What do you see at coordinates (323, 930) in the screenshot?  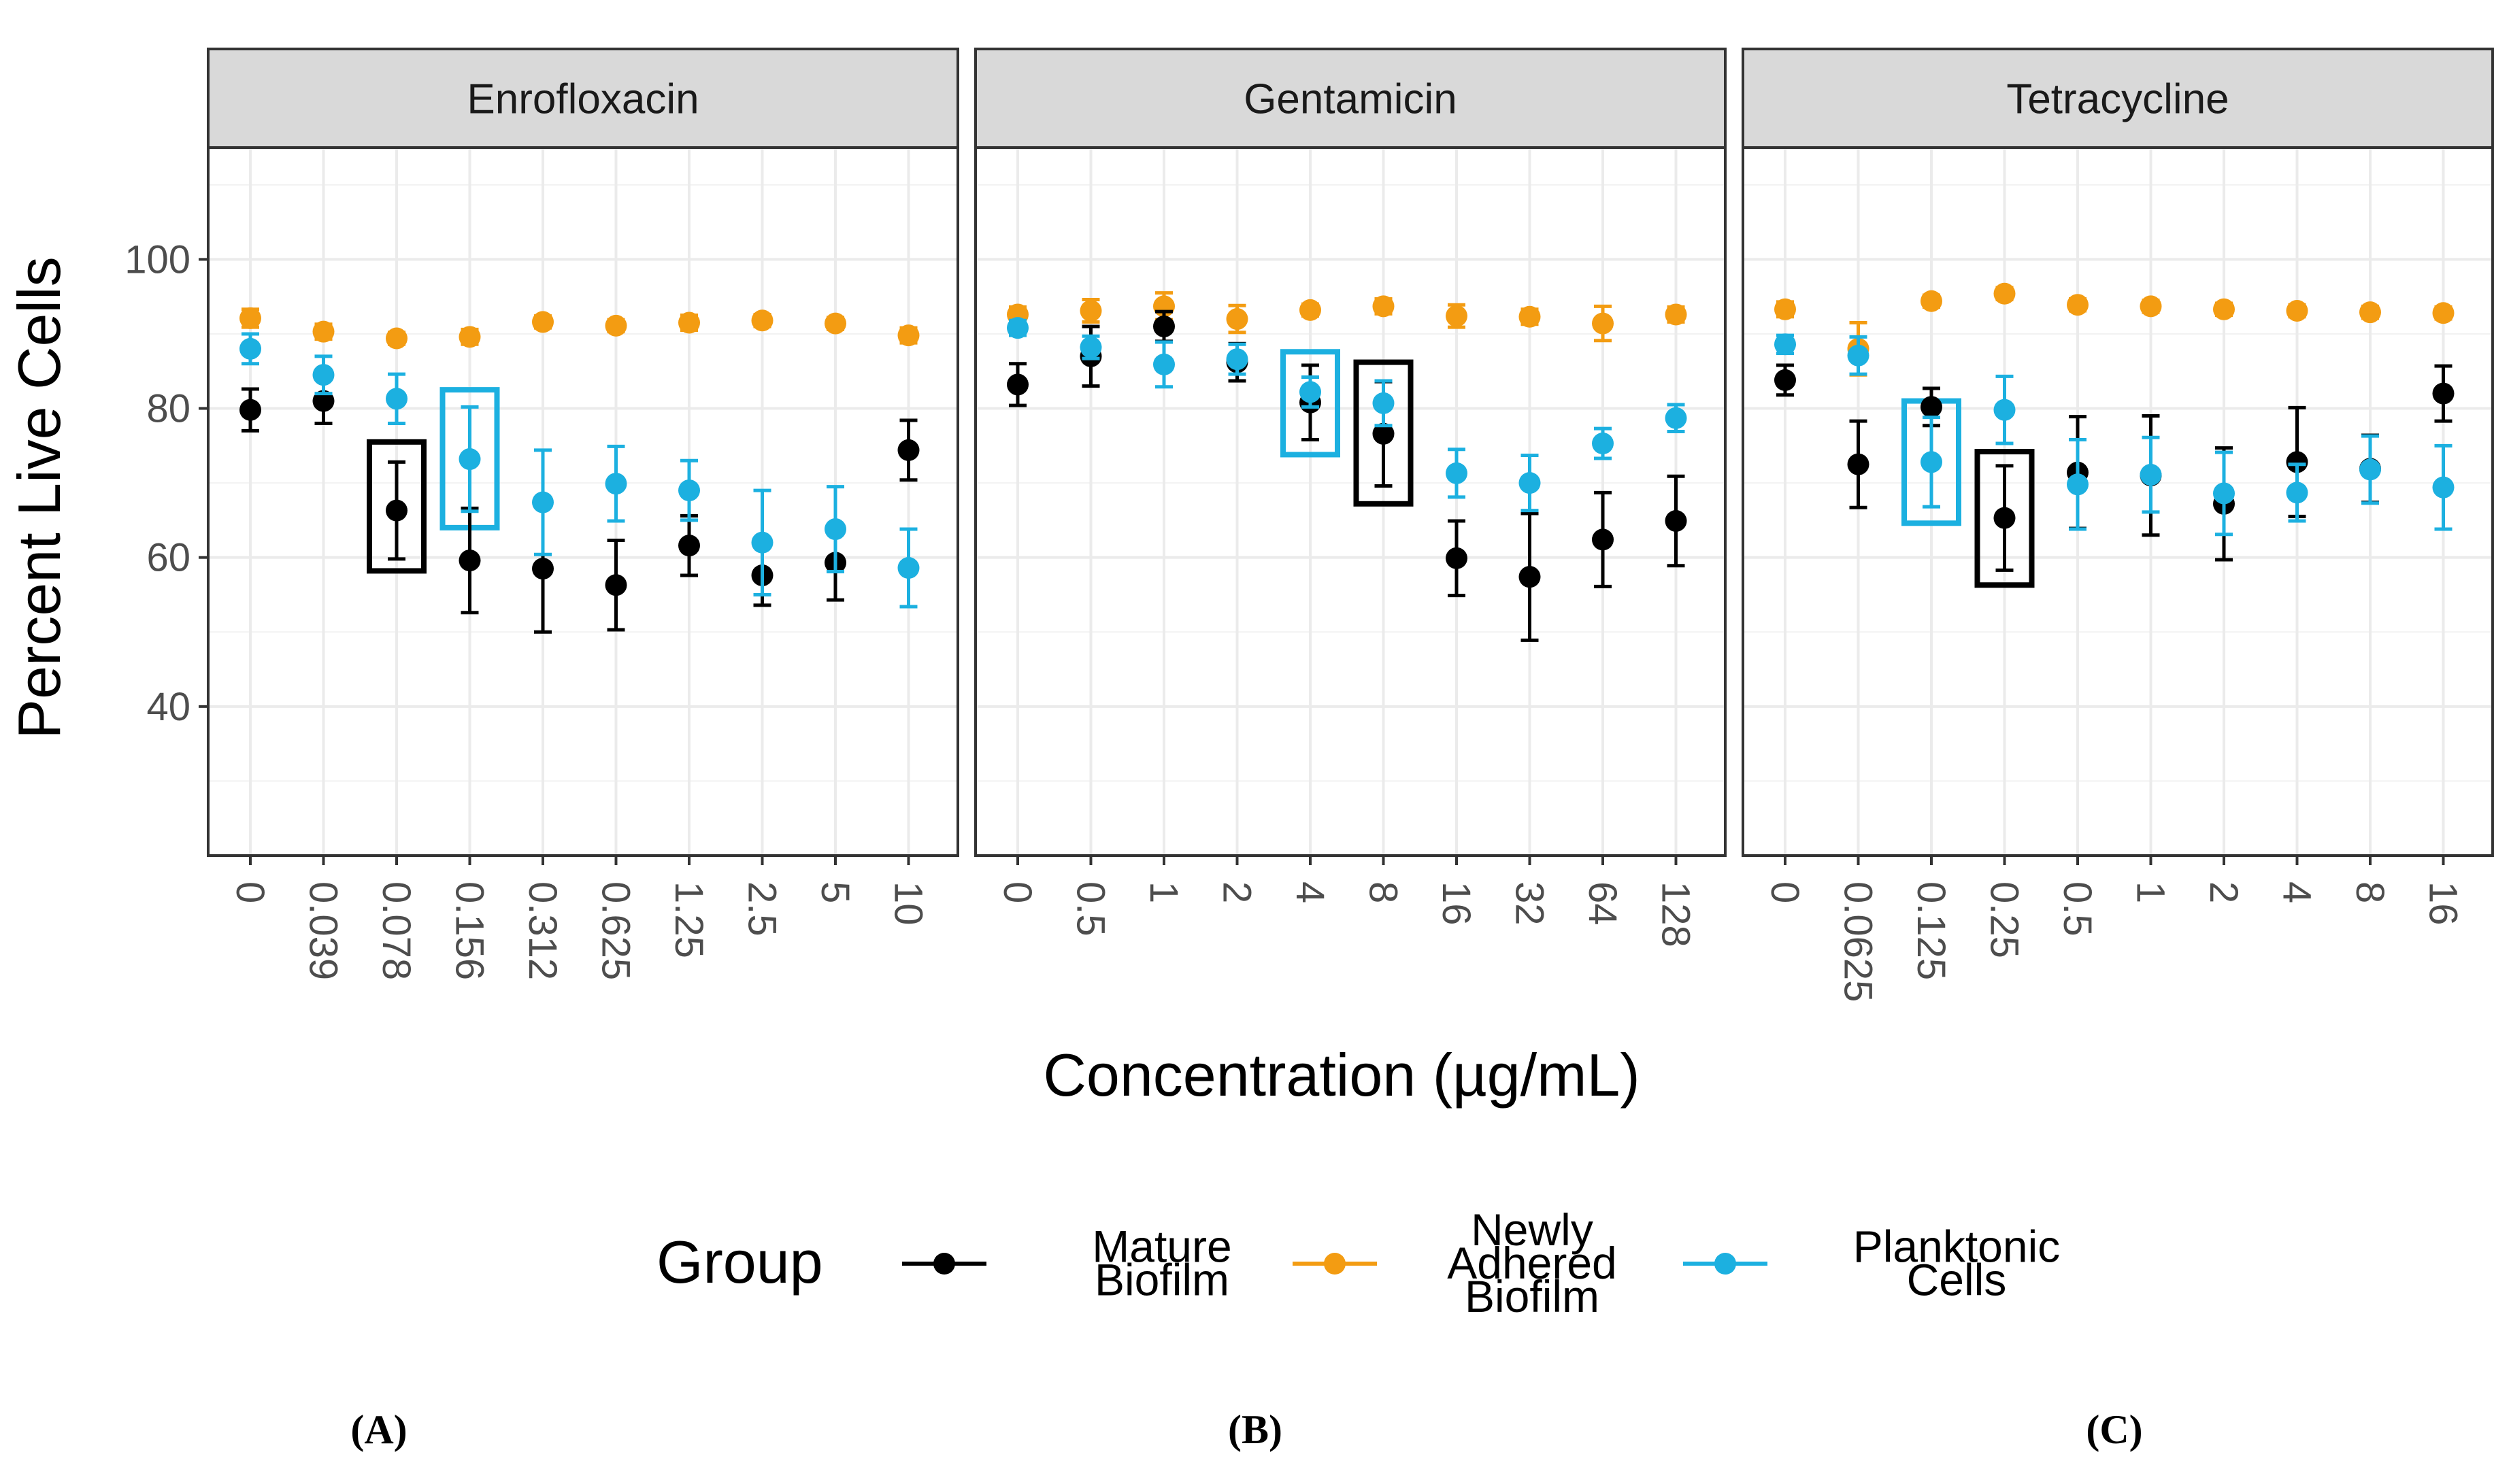 I see `x-tick-label: 0.039` at bounding box center [323, 930].